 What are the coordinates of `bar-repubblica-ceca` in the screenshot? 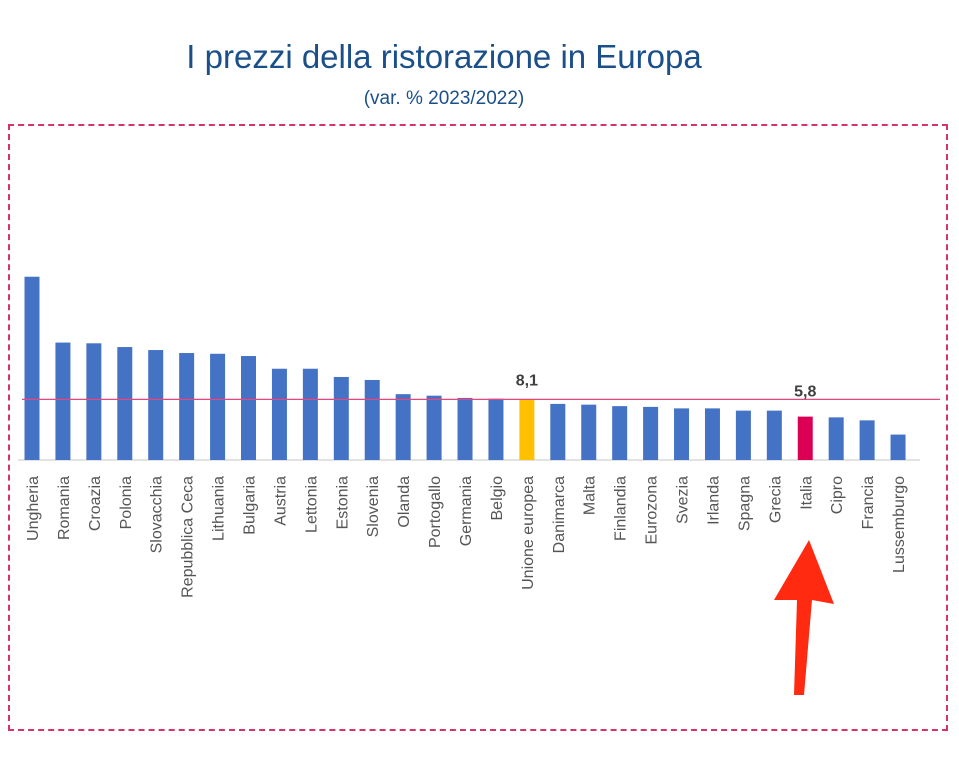 It's located at (187, 406).